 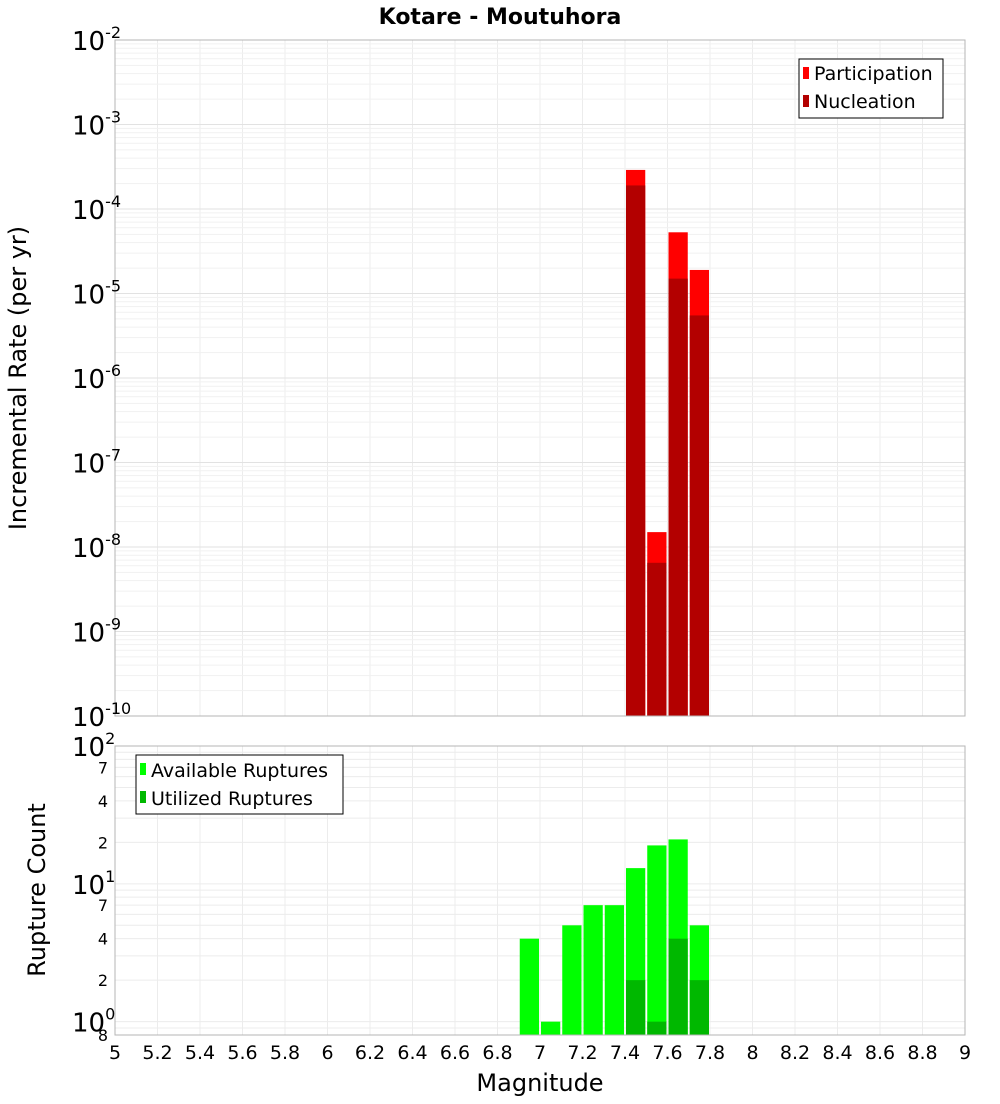 What do you see at coordinates (93, 746) in the screenshot?
I see `bottom-y-tick-label: 10²` at bounding box center [93, 746].